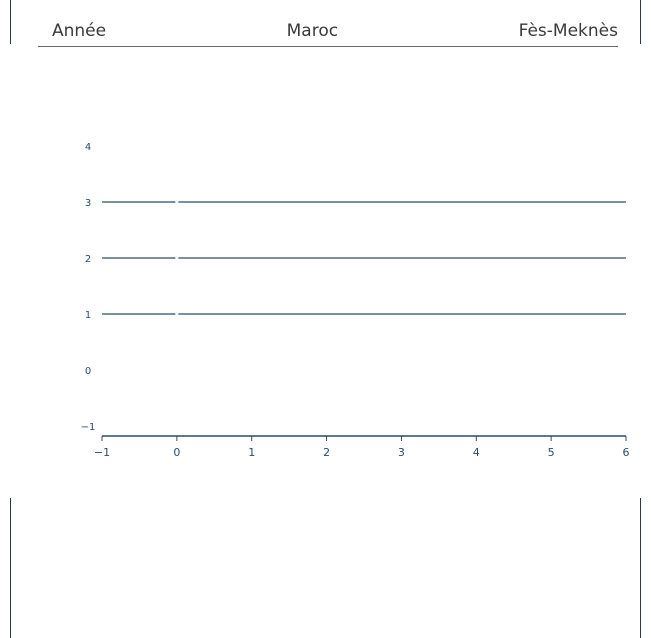 Image resolution: width=651 pixels, height=638 pixels. I want to click on x-tick-label-0: −1, so click(102, 452).